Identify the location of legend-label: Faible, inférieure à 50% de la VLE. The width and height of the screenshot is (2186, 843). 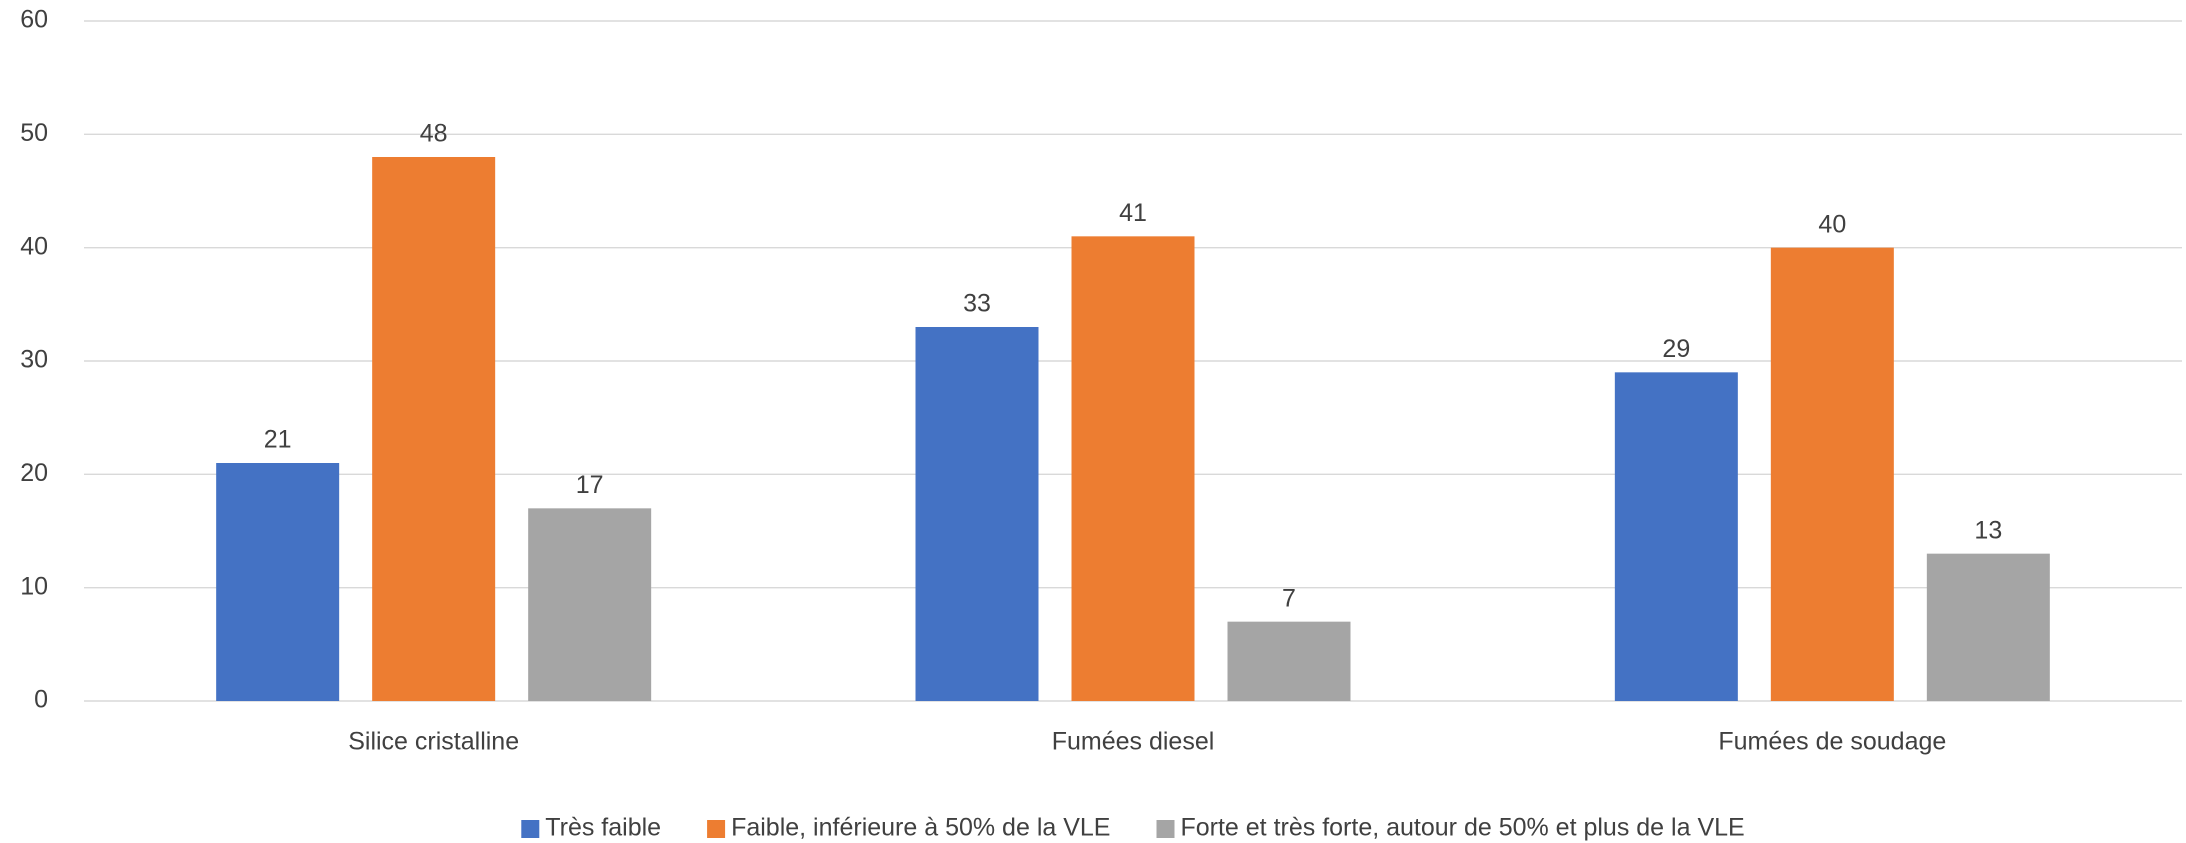
(920, 828).